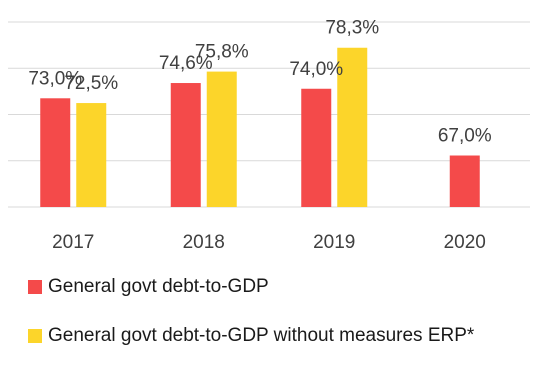 Image resolution: width=537 pixels, height=374 pixels. I want to click on data-label: 74,6%, so click(186, 63).